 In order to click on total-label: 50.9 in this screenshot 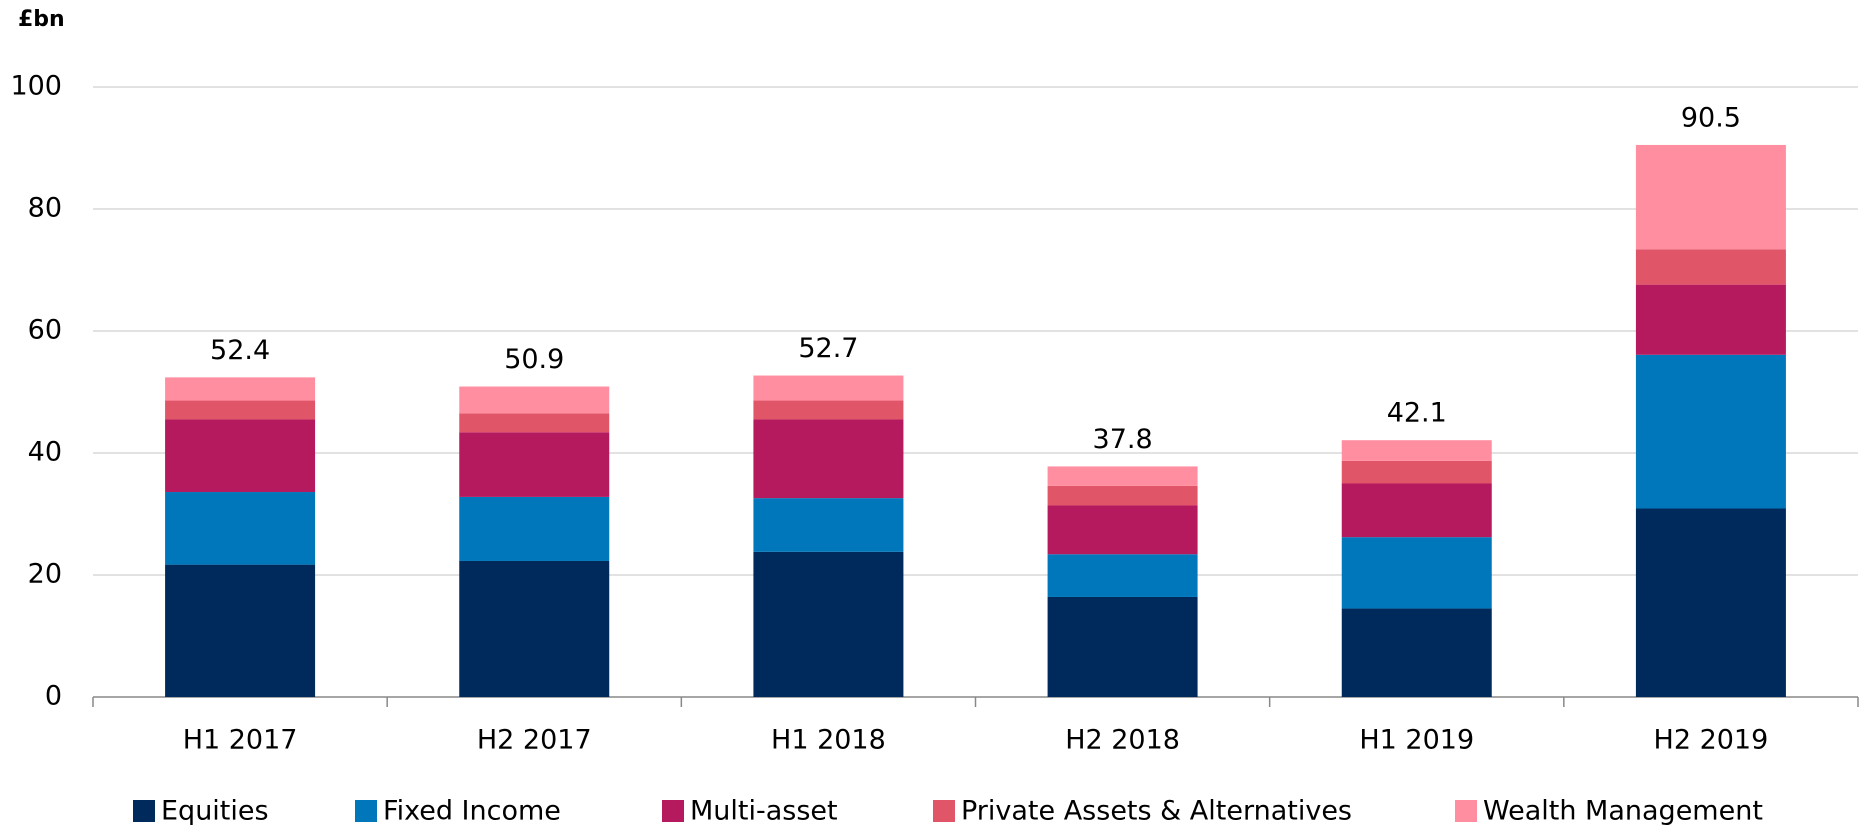, I will do `click(534, 359)`.